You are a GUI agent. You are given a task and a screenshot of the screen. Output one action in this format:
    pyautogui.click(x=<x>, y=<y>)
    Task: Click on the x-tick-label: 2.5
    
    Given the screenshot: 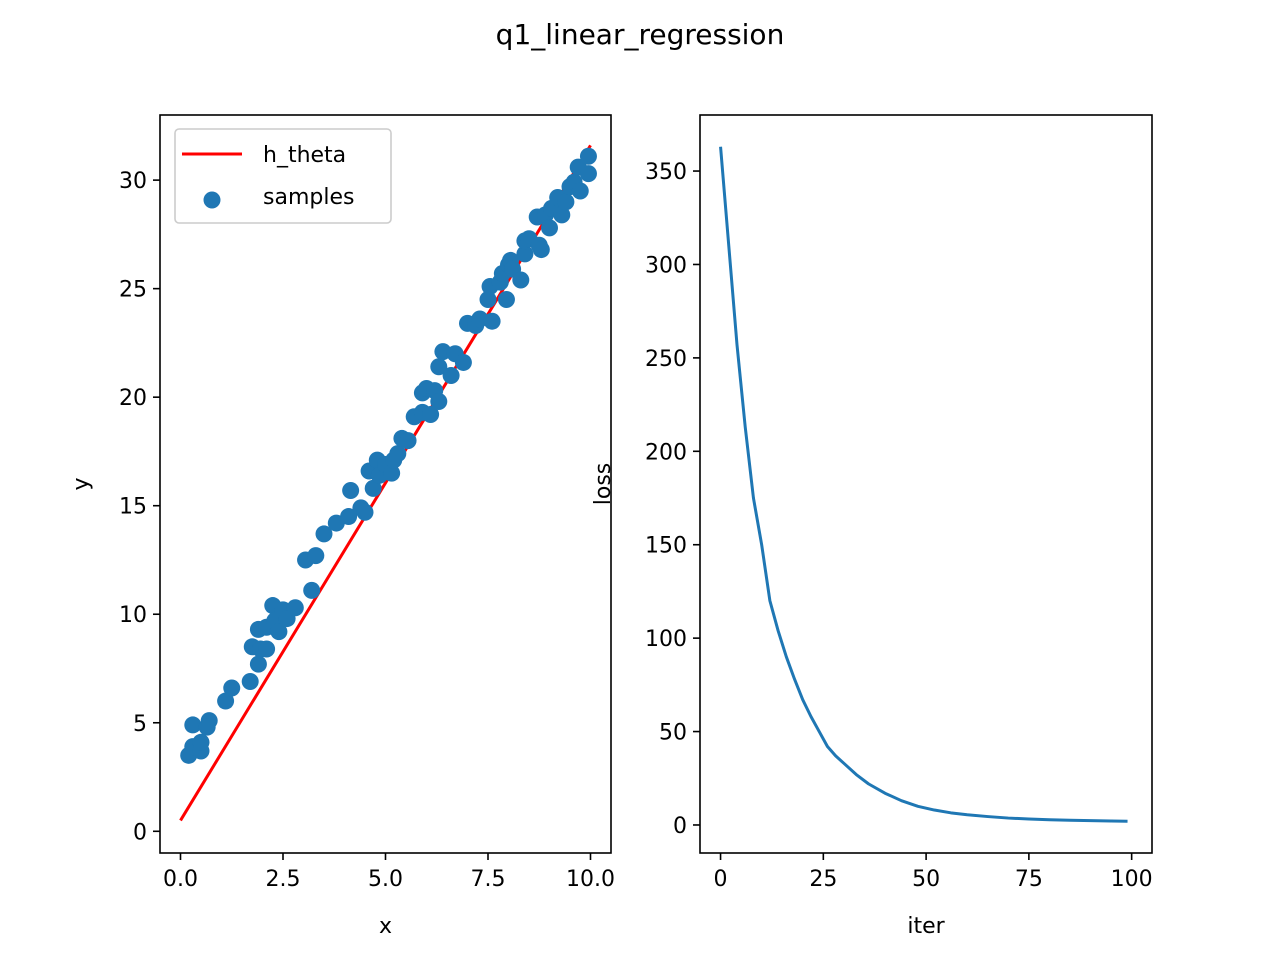 What is the action you would take?
    pyautogui.click(x=283, y=879)
    